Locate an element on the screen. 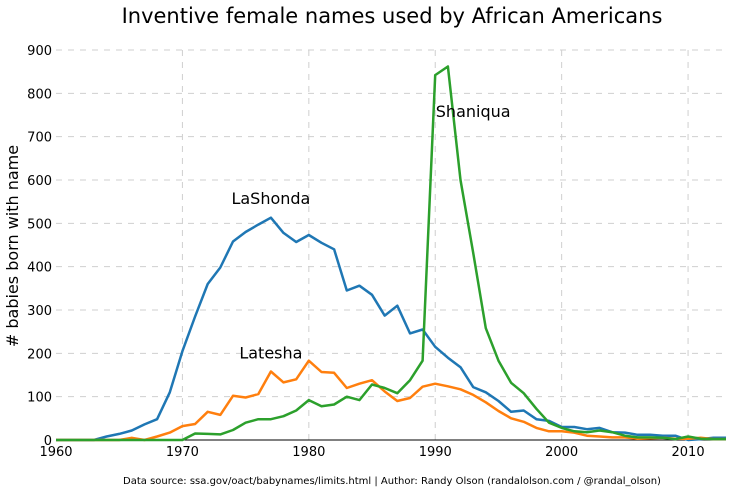 The image size is (732, 493). series-label: LaShonda is located at coordinates (270, 198).